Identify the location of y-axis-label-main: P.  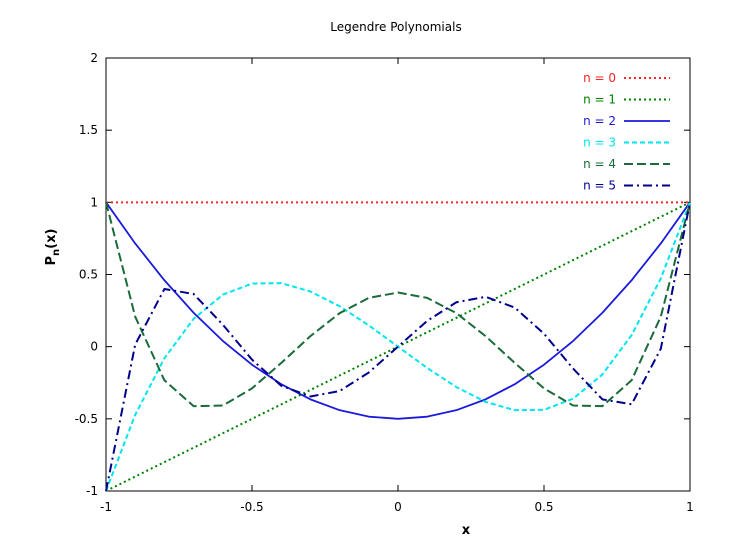
(51, 261).